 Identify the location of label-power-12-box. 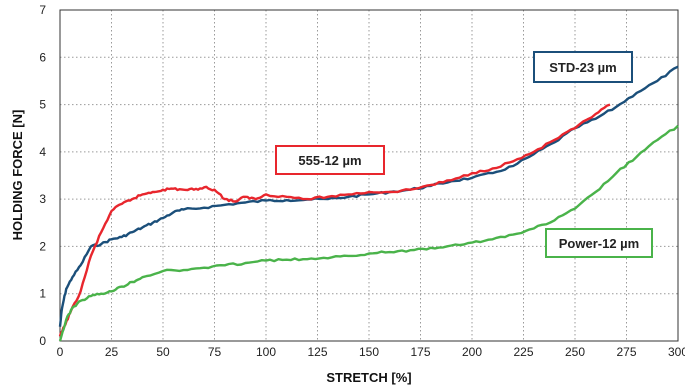
(599, 243).